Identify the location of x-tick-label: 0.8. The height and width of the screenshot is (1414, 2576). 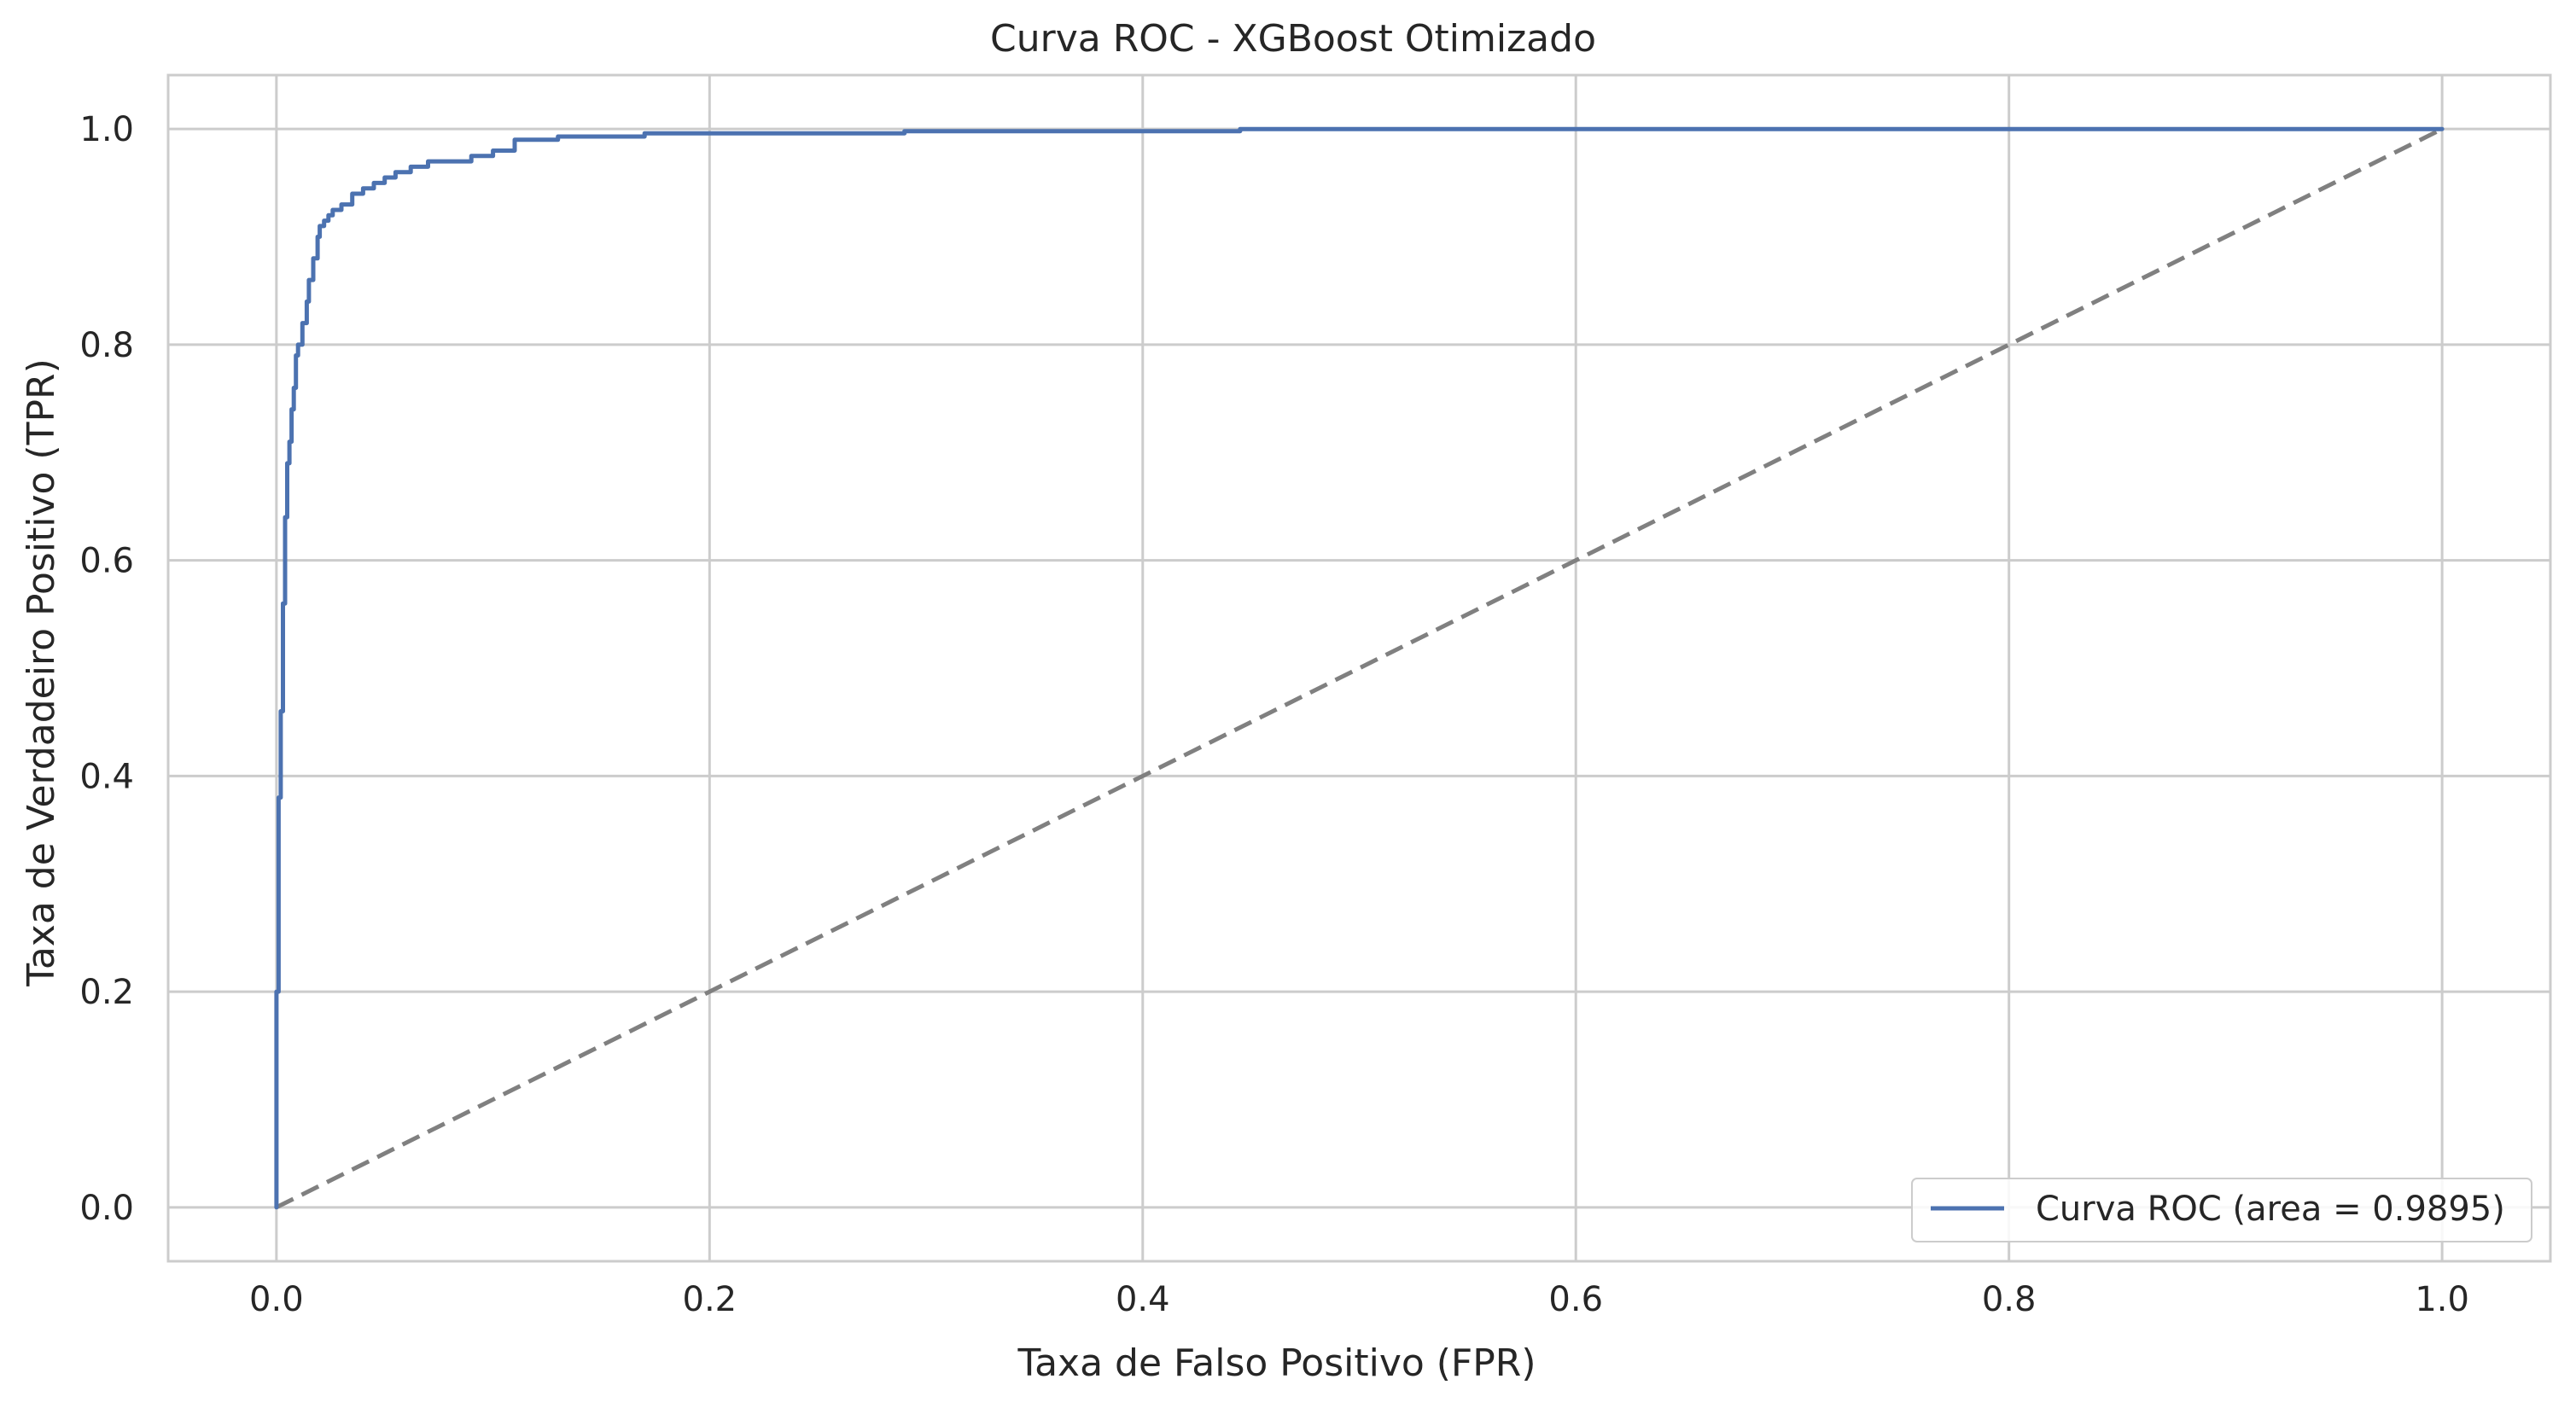
(2009, 1299).